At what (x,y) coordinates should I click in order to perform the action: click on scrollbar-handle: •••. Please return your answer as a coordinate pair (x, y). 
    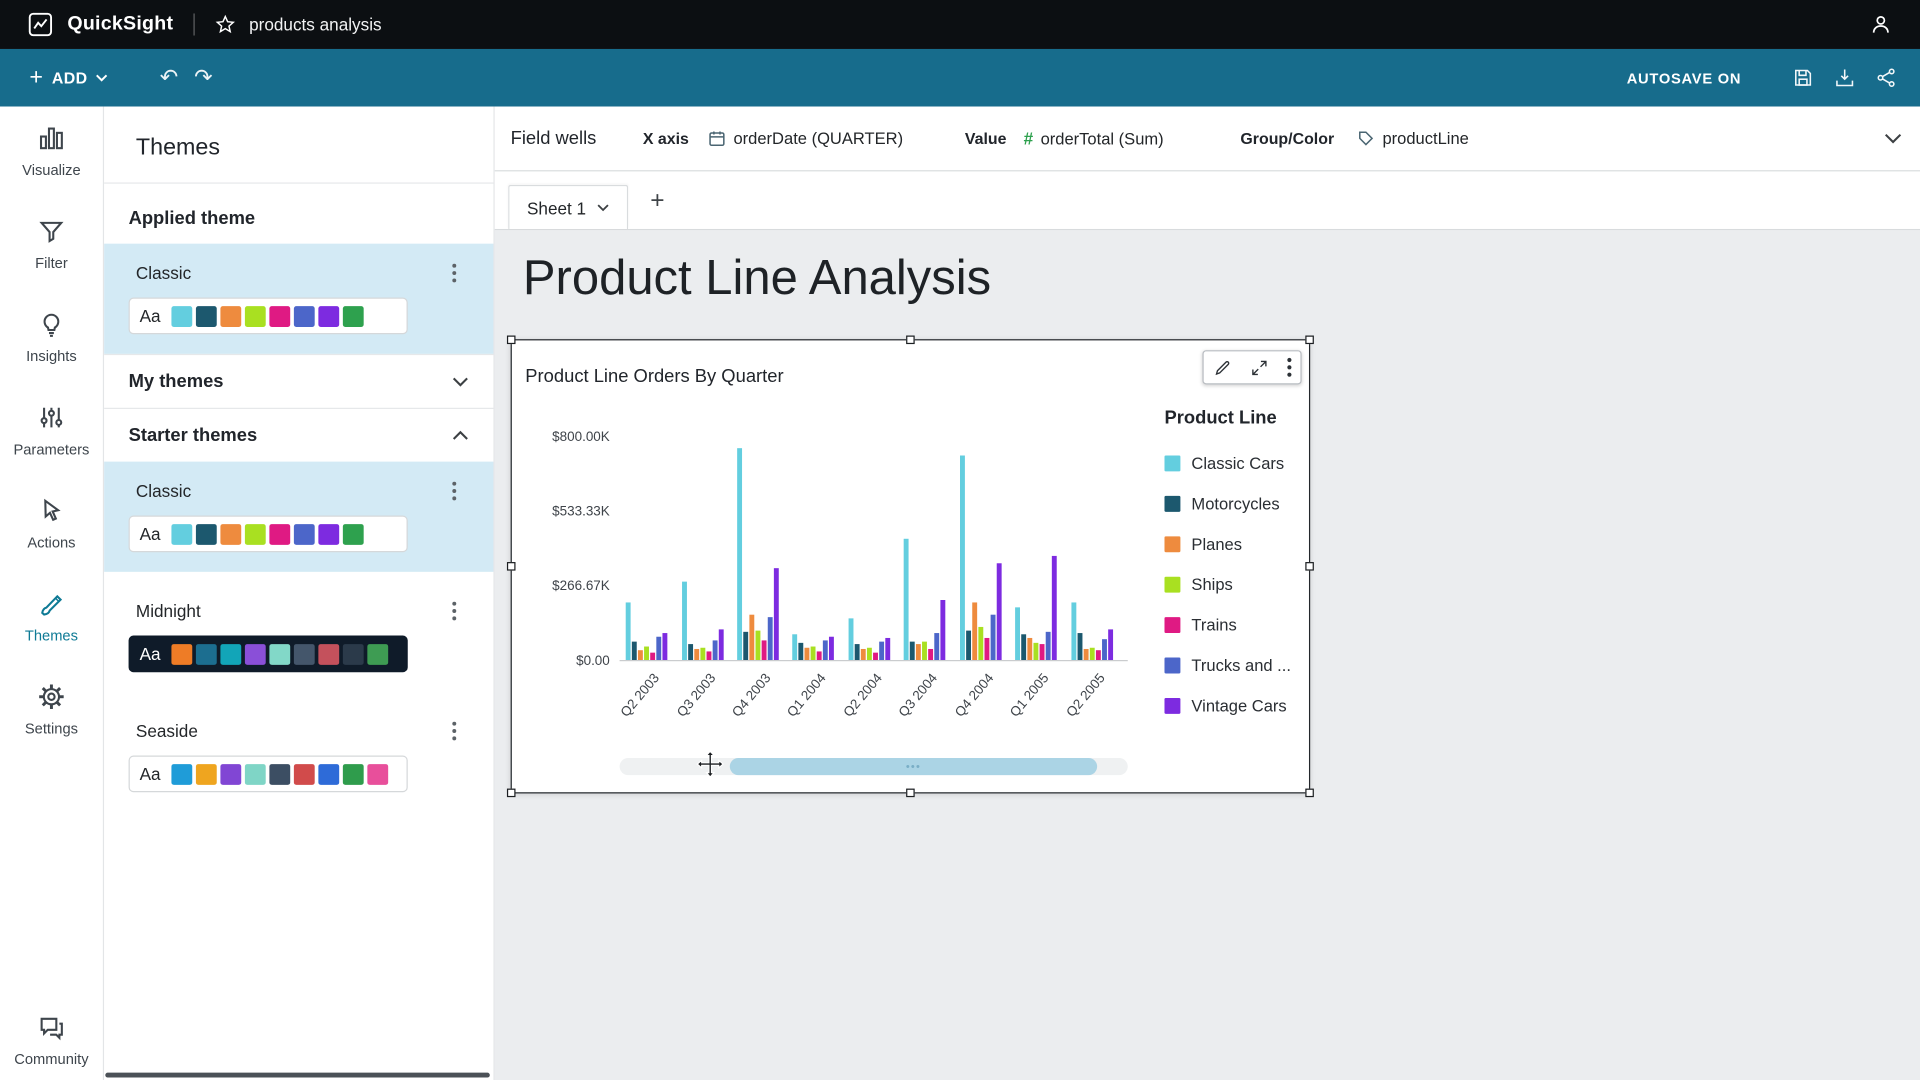
    Looking at the image, I should click on (913, 766).